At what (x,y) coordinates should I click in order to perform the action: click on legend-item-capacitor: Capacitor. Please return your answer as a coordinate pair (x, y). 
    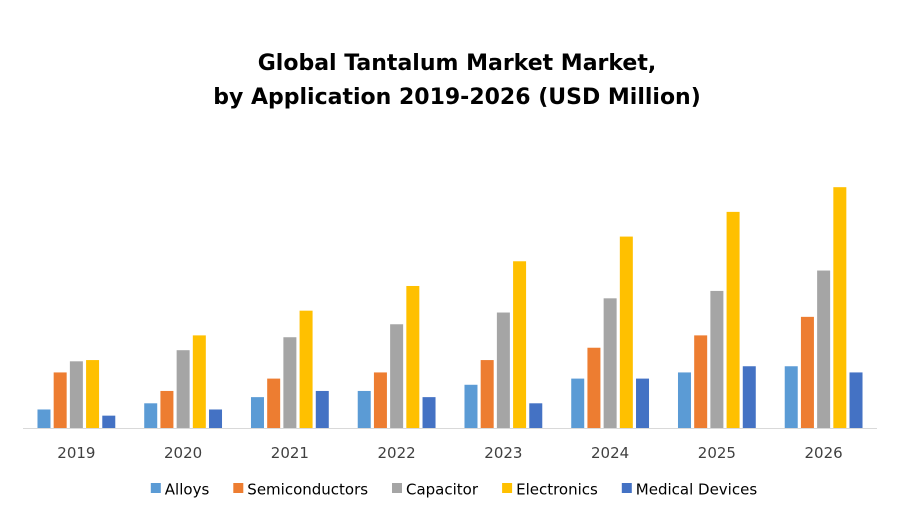
    Looking at the image, I should click on (435, 490).